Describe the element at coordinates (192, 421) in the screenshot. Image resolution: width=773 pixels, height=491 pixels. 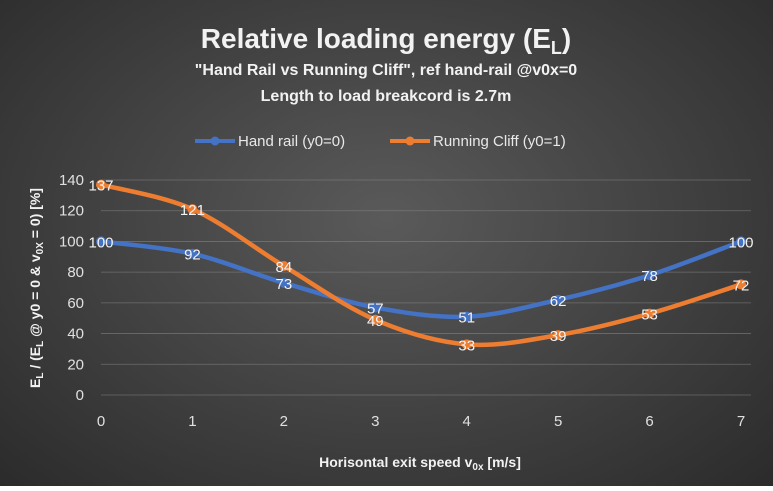
I see `x-tick-label: 1` at that location.